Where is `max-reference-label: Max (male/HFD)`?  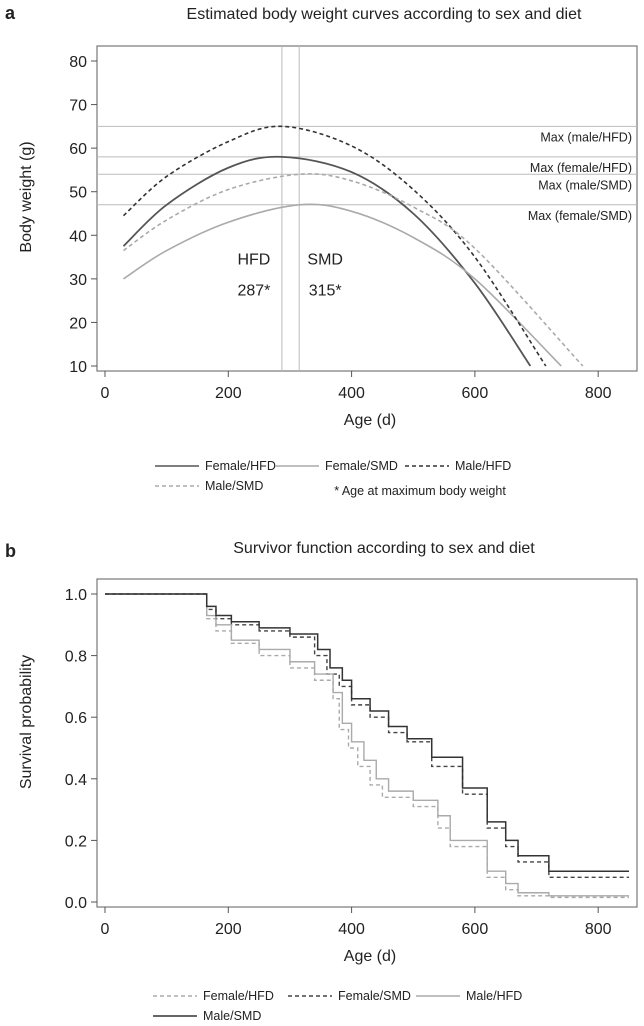
max-reference-label: Max (male/HFD) is located at coordinates (586, 137).